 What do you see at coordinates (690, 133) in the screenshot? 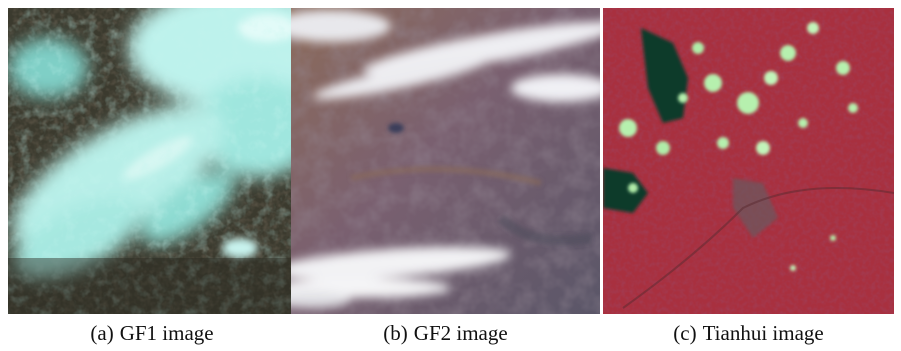
I see `tianhui-water` at bounding box center [690, 133].